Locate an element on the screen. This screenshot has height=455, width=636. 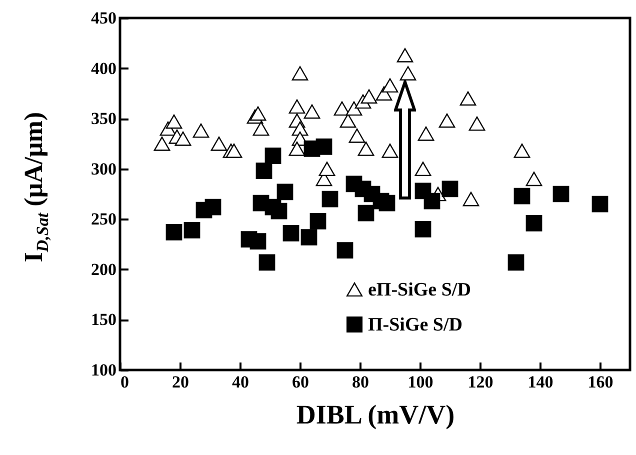
legend-label: Π-SiGe S/D is located at coordinates (415, 325).